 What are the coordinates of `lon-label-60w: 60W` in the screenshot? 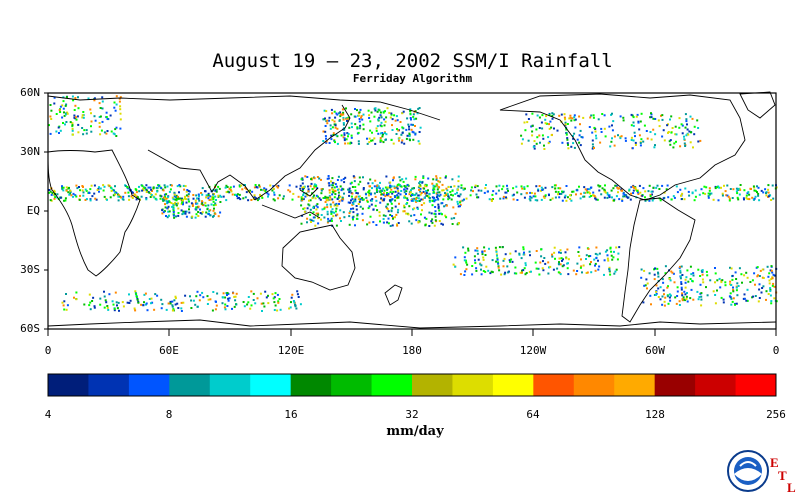 It's located at (655, 350).